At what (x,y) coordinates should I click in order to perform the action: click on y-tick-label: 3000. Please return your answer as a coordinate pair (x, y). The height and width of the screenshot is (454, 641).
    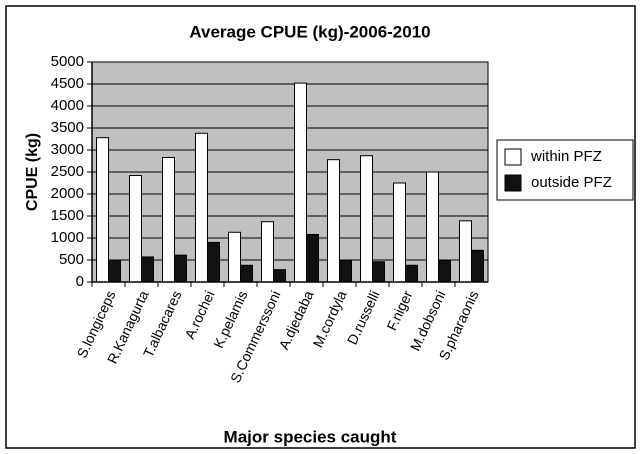
    Looking at the image, I should click on (67, 149).